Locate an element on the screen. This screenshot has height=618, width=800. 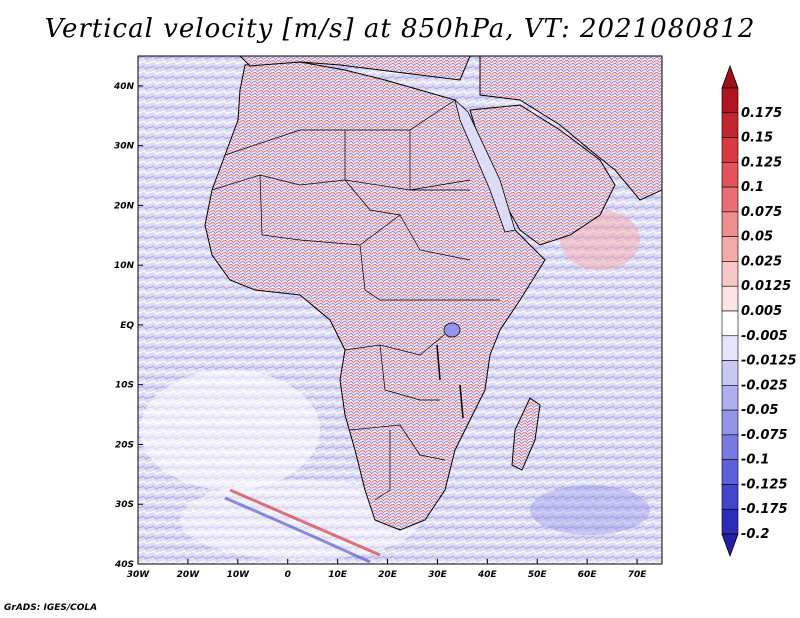
colorbar-label: -0.005 is located at coordinates (764, 336).